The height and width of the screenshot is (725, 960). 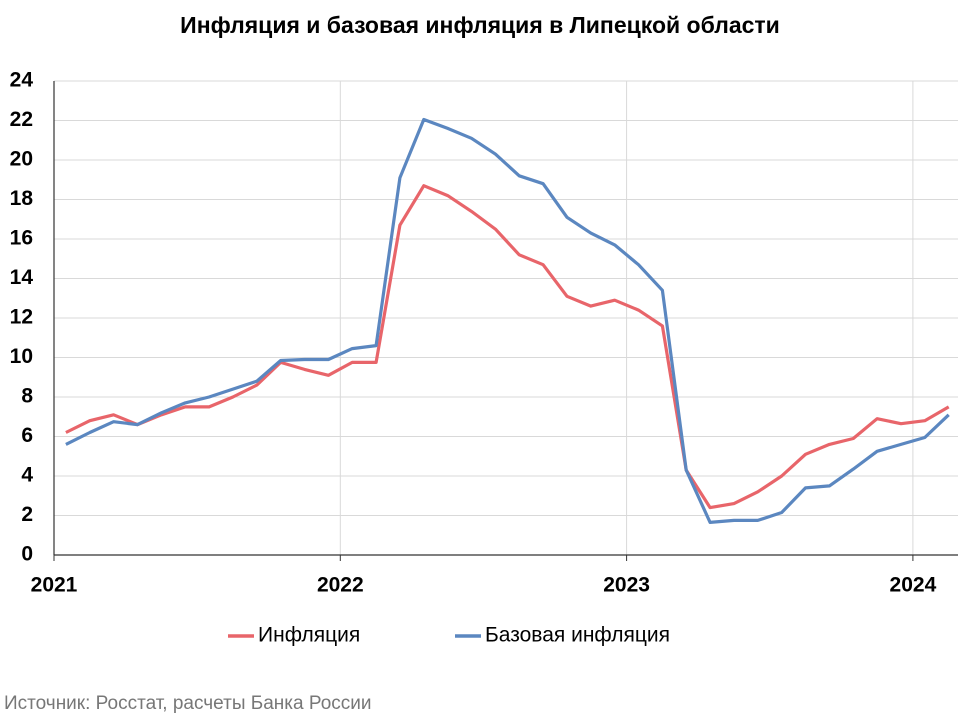 What do you see at coordinates (21, 159) in the screenshot?
I see `y-tick-label: 20` at bounding box center [21, 159].